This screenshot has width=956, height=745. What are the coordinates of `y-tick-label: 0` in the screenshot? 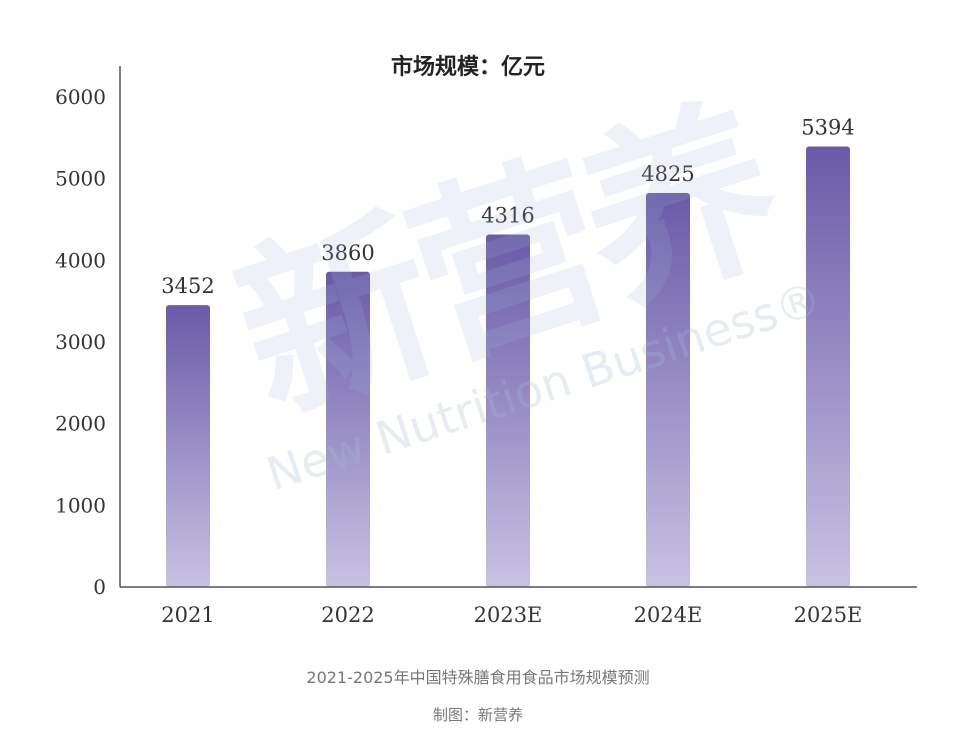 It's located at (99, 587).